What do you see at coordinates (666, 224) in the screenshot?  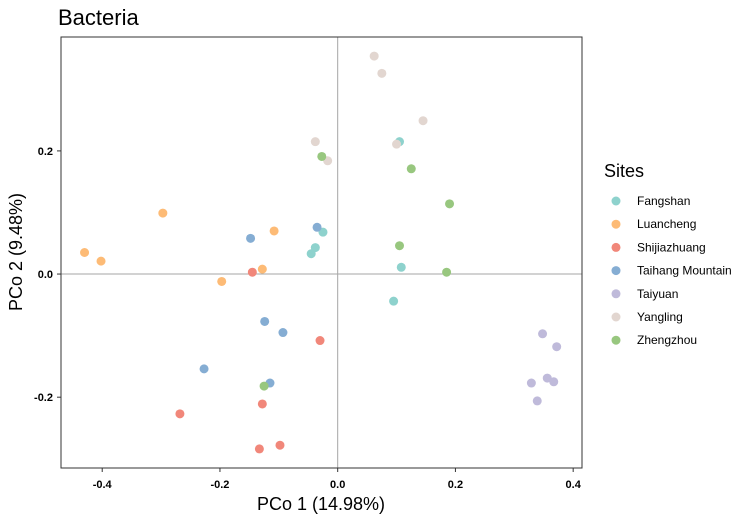 I see `legend-label-luancheng: Luancheng` at bounding box center [666, 224].